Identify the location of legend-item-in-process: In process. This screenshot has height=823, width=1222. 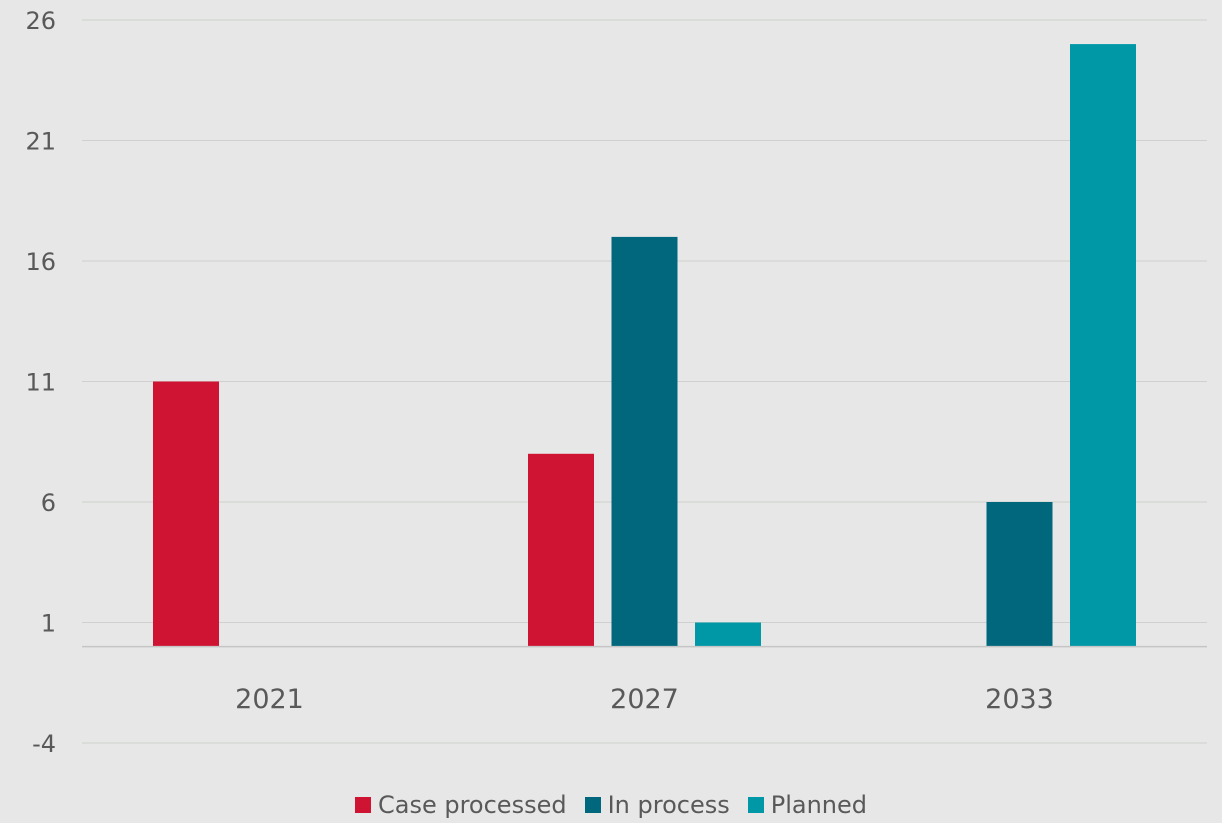
(657, 805).